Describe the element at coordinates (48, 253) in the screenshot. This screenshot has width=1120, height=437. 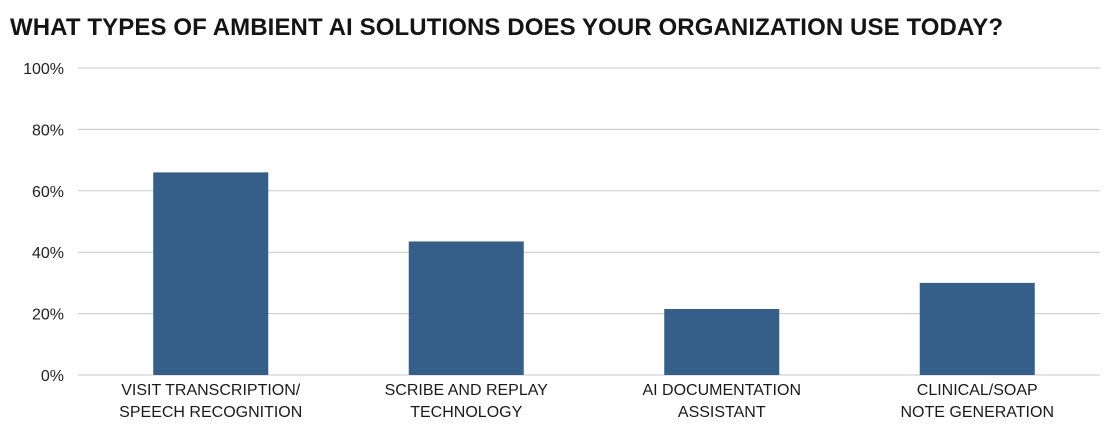
I see `y-tick-label: 40%` at that location.